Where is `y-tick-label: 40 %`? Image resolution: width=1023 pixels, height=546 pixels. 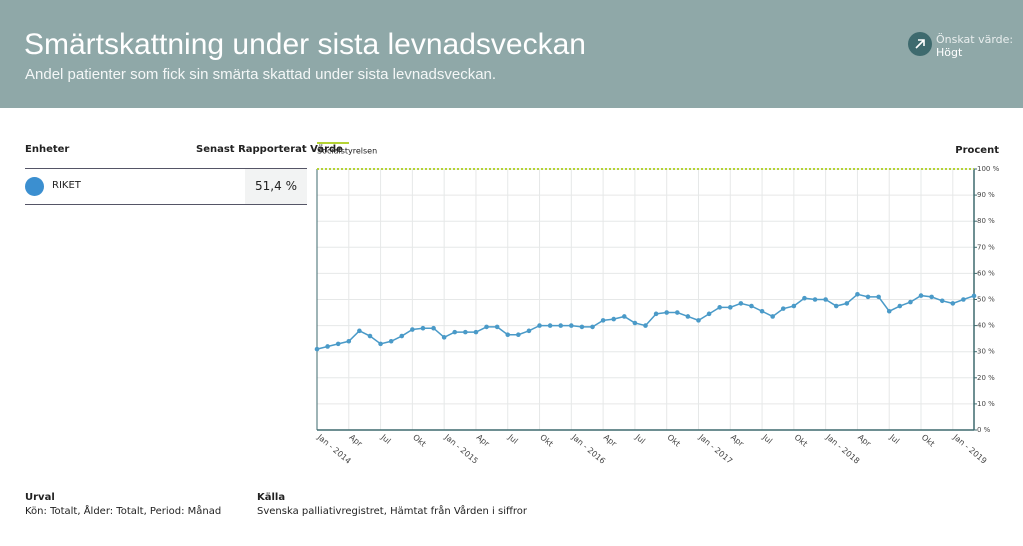
y-tick-label: 40 % is located at coordinates (986, 326).